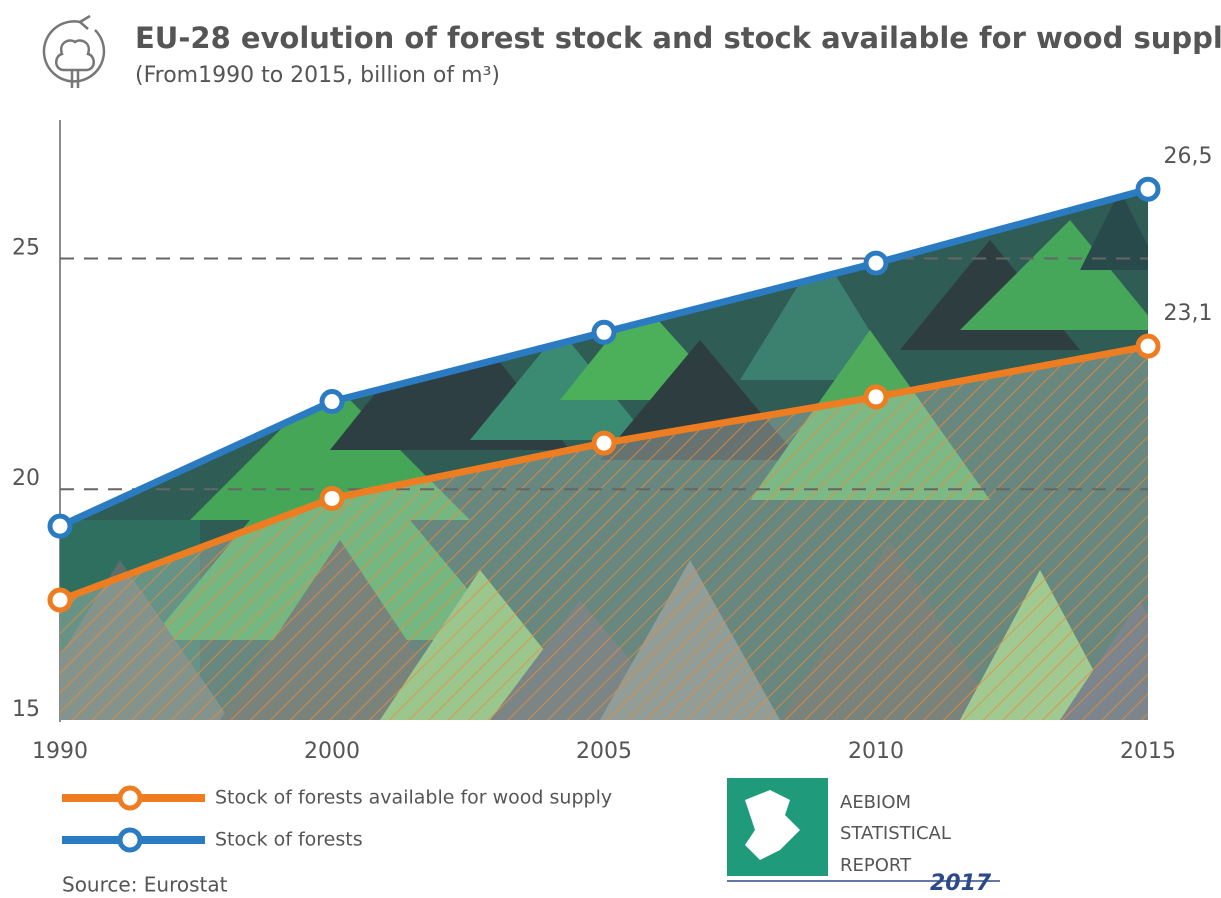  Describe the element at coordinates (26, 478) in the screenshot. I see `y-tick-label: 20` at that location.